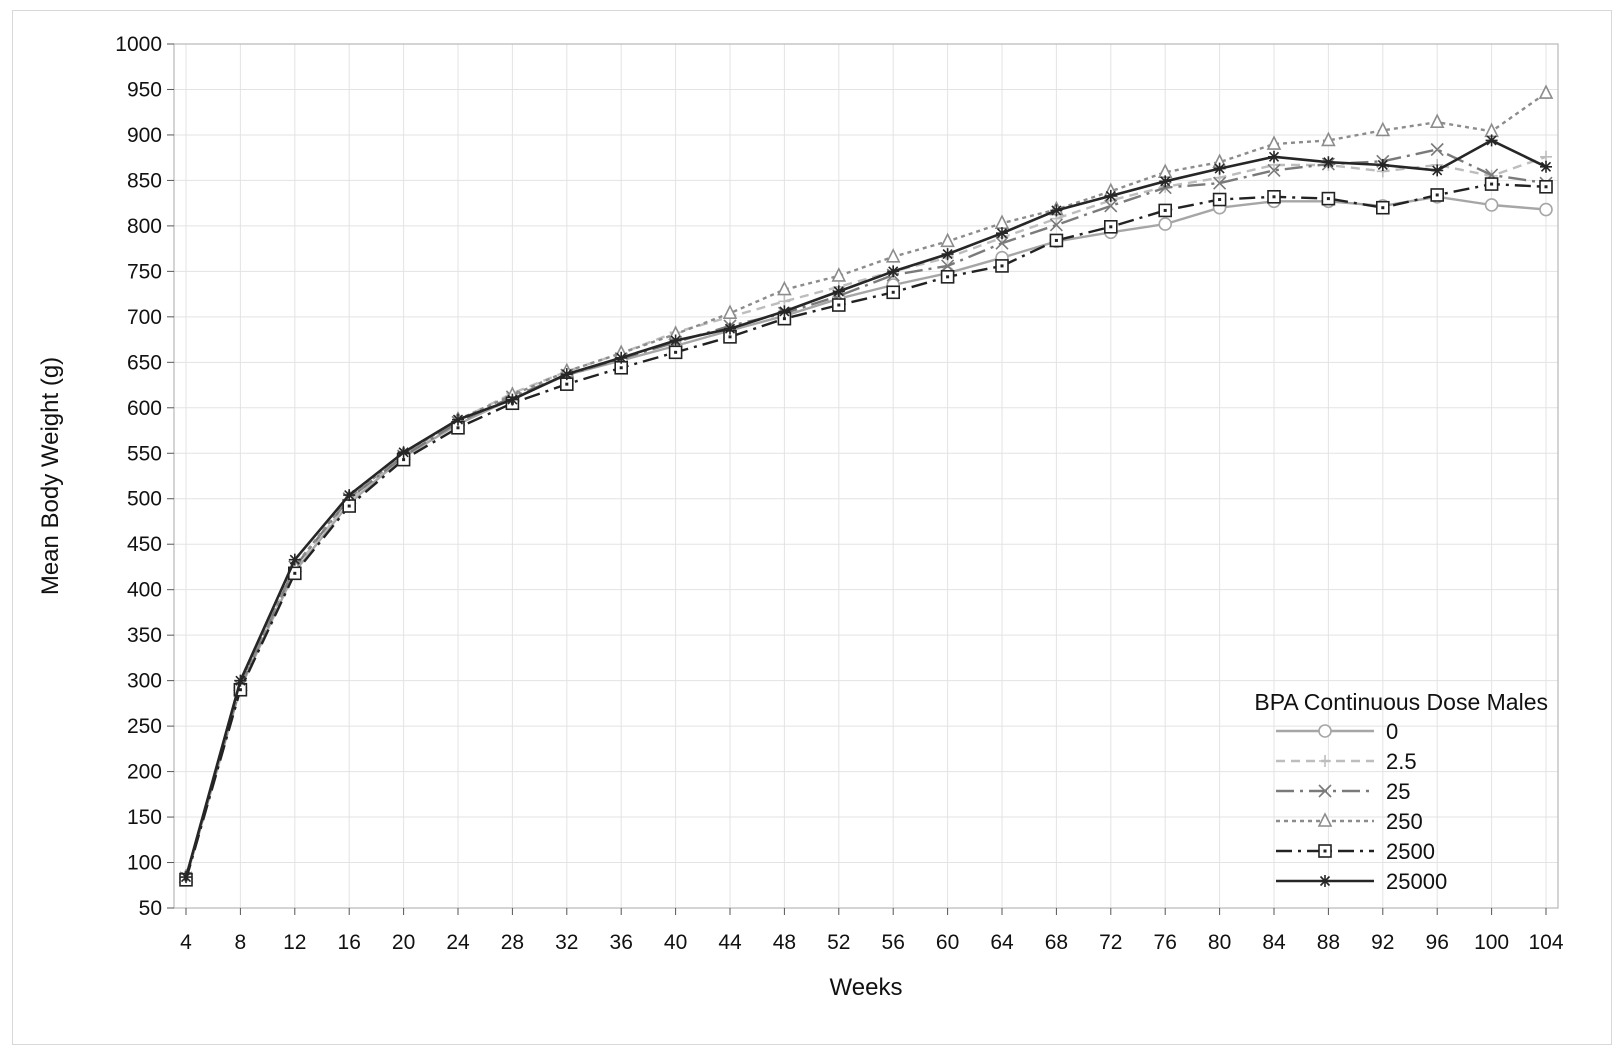 Image resolution: width=1624 pixels, height=1055 pixels. I want to click on x-tick-label: 52, so click(838, 942).